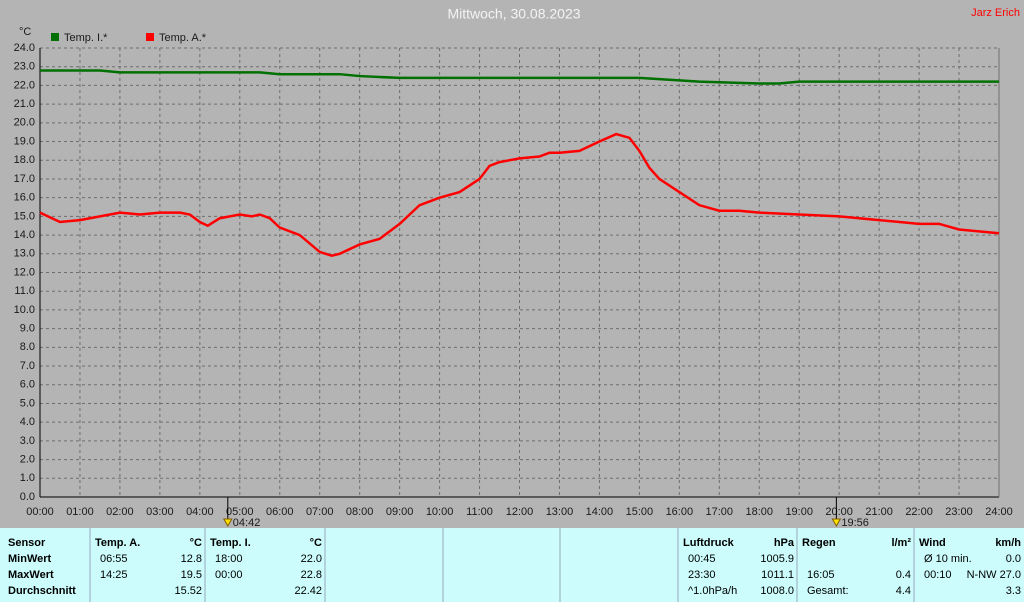 The width and height of the screenshot is (1024, 602). Describe the element at coordinates (31, 575) in the screenshot. I see `row-label: MaxWert` at that location.